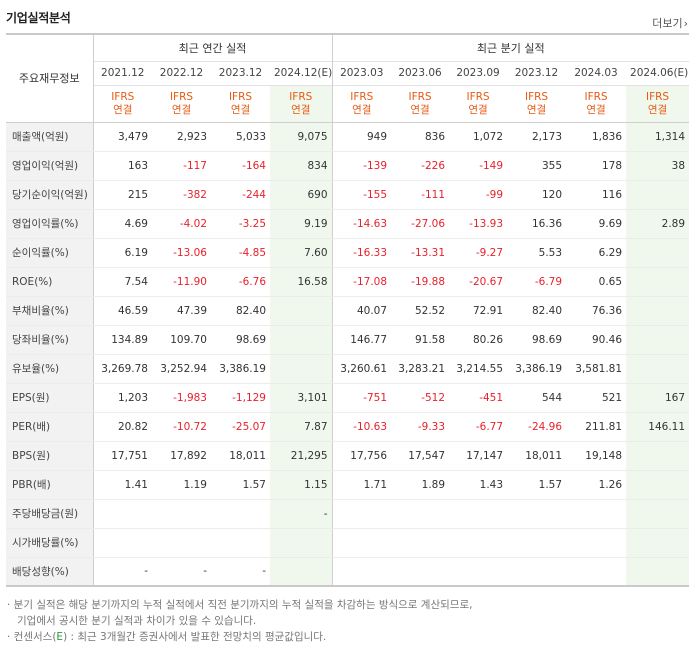 The width and height of the screenshot is (694, 648). I want to click on period-header: 2023.12, so click(537, 72).